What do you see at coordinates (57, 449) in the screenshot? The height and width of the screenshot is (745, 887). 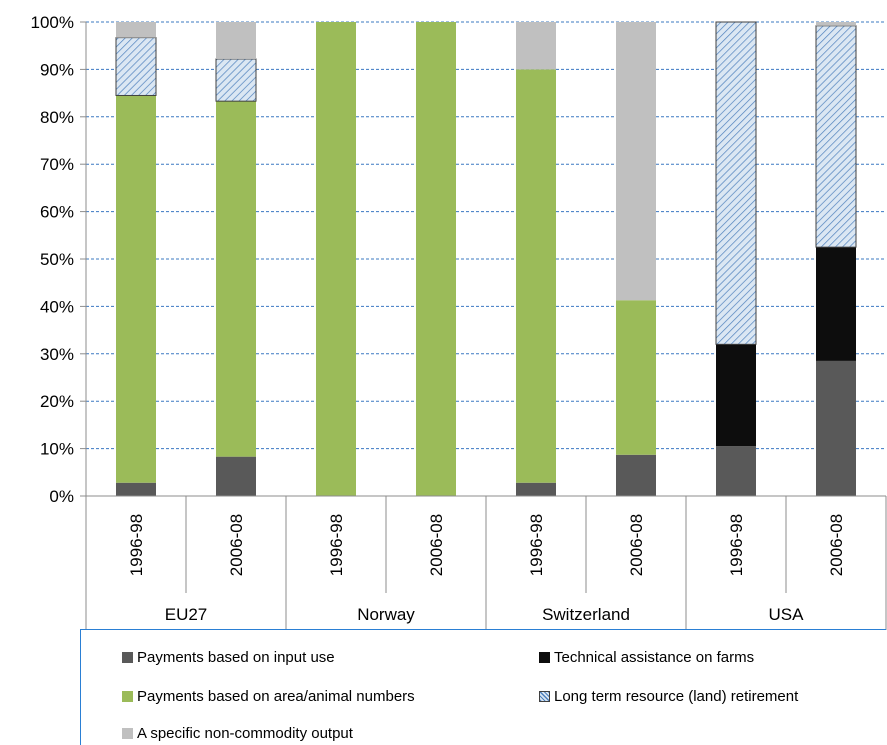 I see `y-tick-label: 10%` at bounding box center [57, 449].